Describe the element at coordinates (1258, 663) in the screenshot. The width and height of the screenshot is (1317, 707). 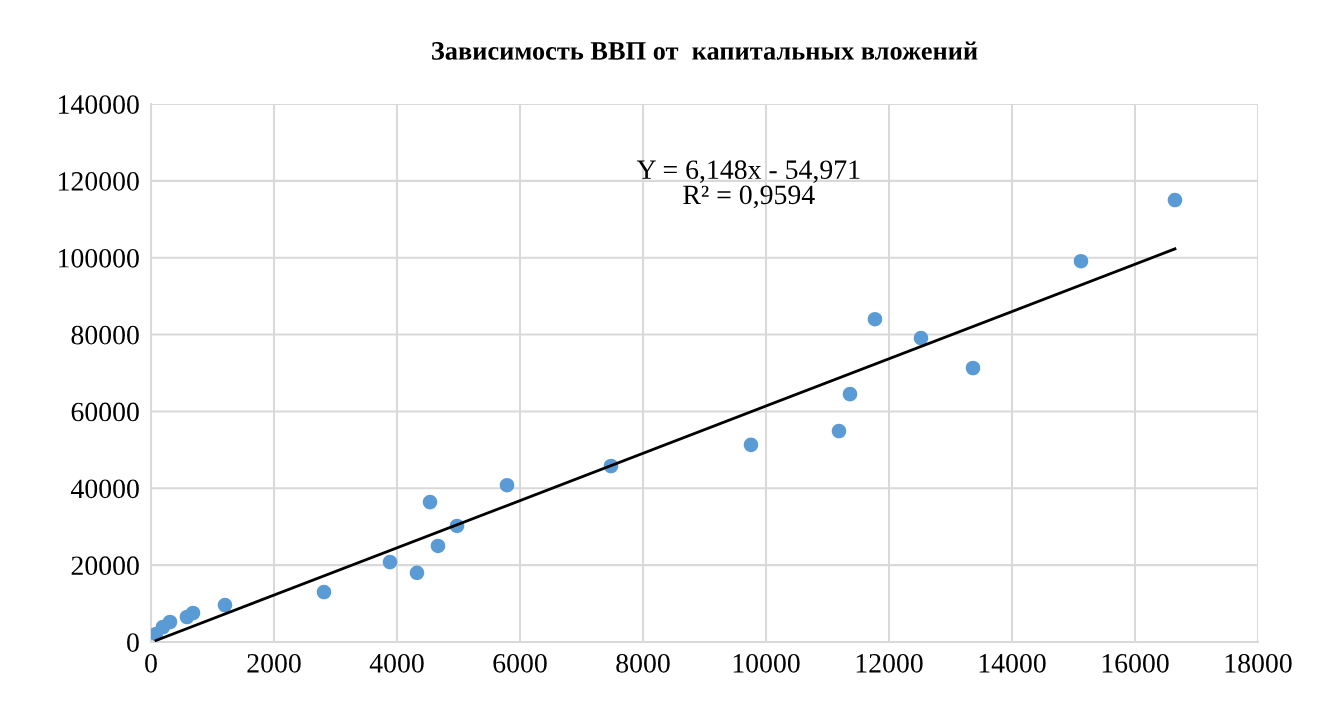
I see `x-tick-label: 18000` at that location.